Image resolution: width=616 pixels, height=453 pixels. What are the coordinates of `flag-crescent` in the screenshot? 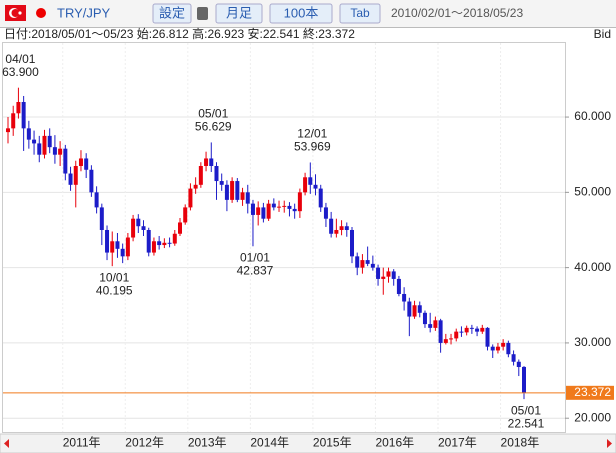 It's located at (15, 13).